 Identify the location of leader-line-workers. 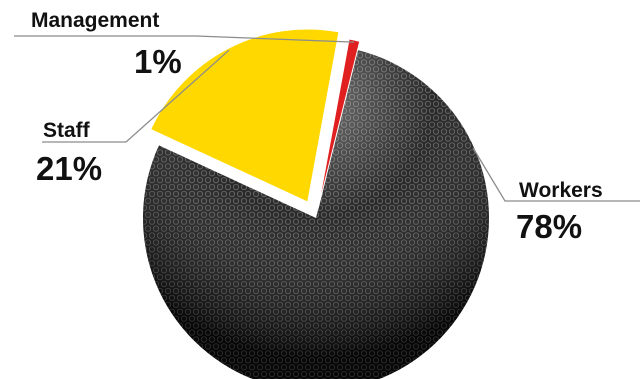
(556, 174).